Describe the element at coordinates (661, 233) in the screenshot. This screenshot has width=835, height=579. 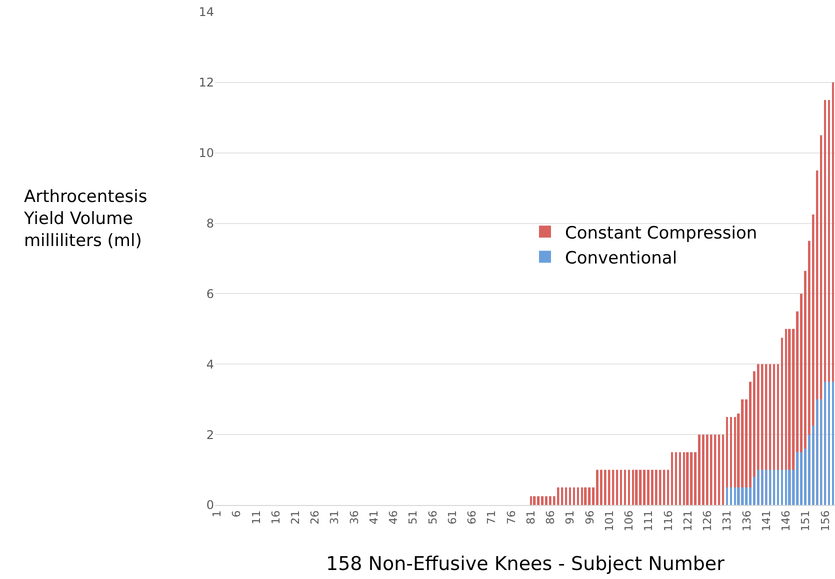
I see `legend-label: Constant Compression` at that location.